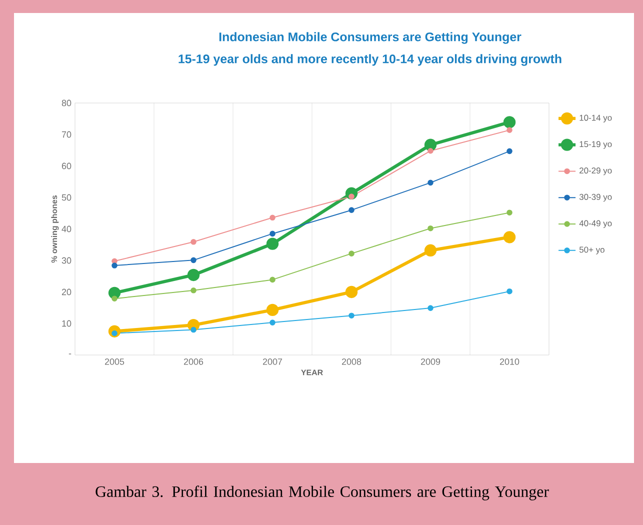  I want to click on chart-subtitle: 15-19 year olds and more recently 10-14 year olds driving growth, so click(370, 60).